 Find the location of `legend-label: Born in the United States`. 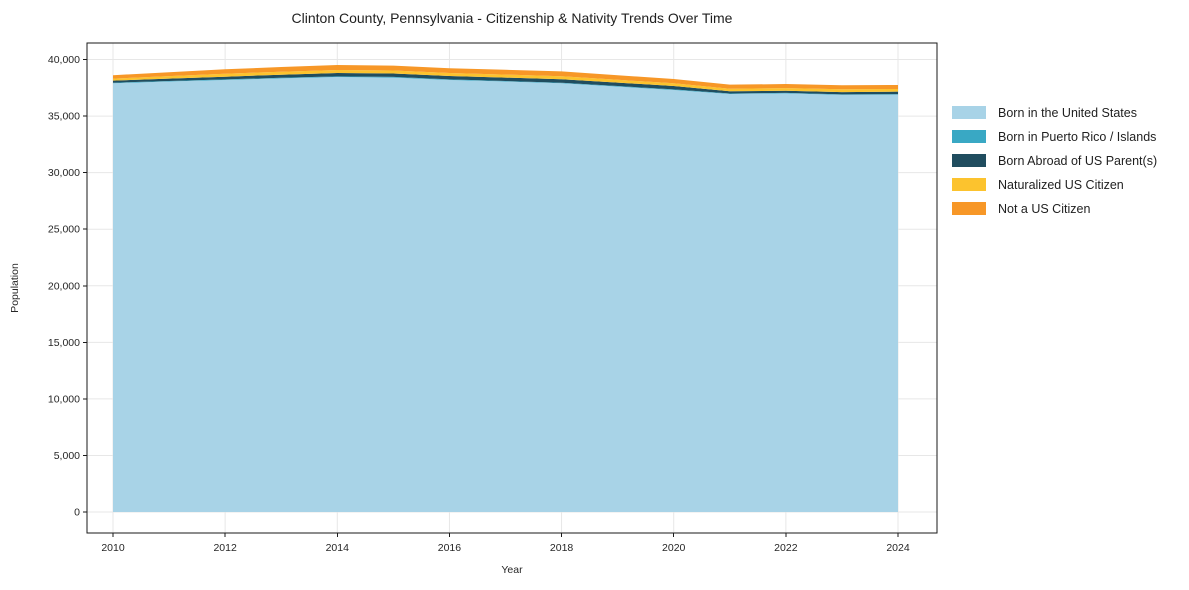

legend-label: Born in the United States is located at coordinates (1067, 112).